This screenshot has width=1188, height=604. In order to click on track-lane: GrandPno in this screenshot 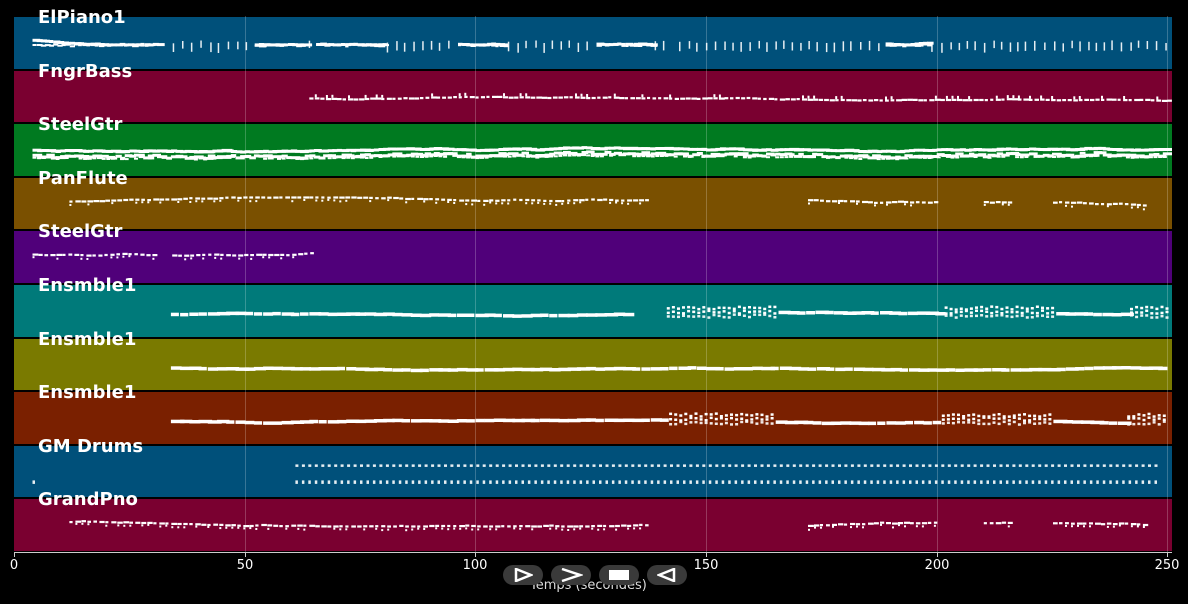, I will do `click(593, 520)`.